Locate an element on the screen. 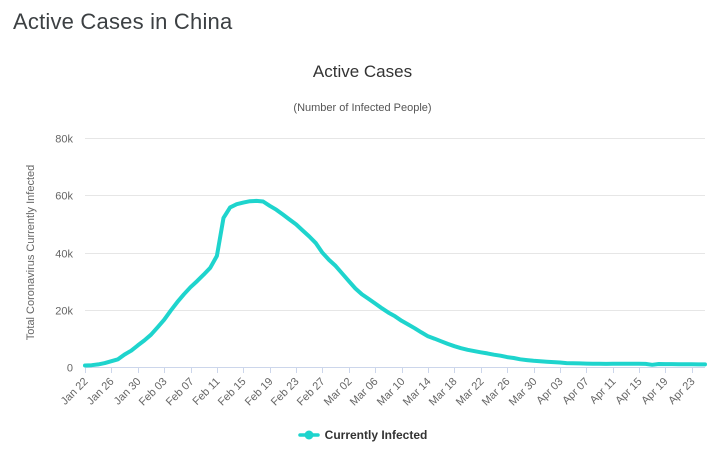  x-axis-tick-label: Feb 03 is located at coordinates (153, 392).